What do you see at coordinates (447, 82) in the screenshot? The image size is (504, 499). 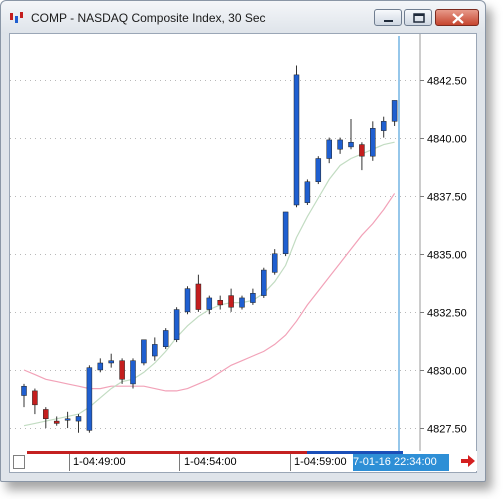 I see `price-tick-label: 4842.50` at bounding box center [447, 82].